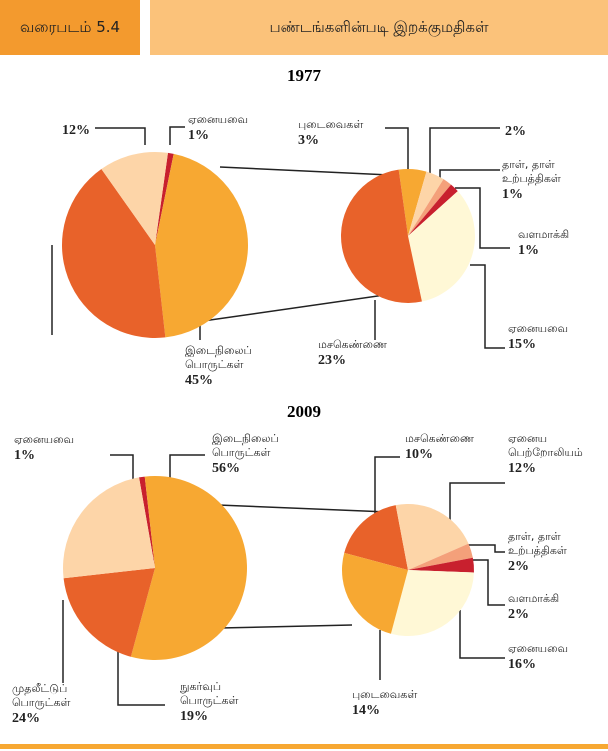 The image size is (608, 751). I want to click on slice-label: நுகர்வுப் பொருட்கள் 19%, so click(220, 703).